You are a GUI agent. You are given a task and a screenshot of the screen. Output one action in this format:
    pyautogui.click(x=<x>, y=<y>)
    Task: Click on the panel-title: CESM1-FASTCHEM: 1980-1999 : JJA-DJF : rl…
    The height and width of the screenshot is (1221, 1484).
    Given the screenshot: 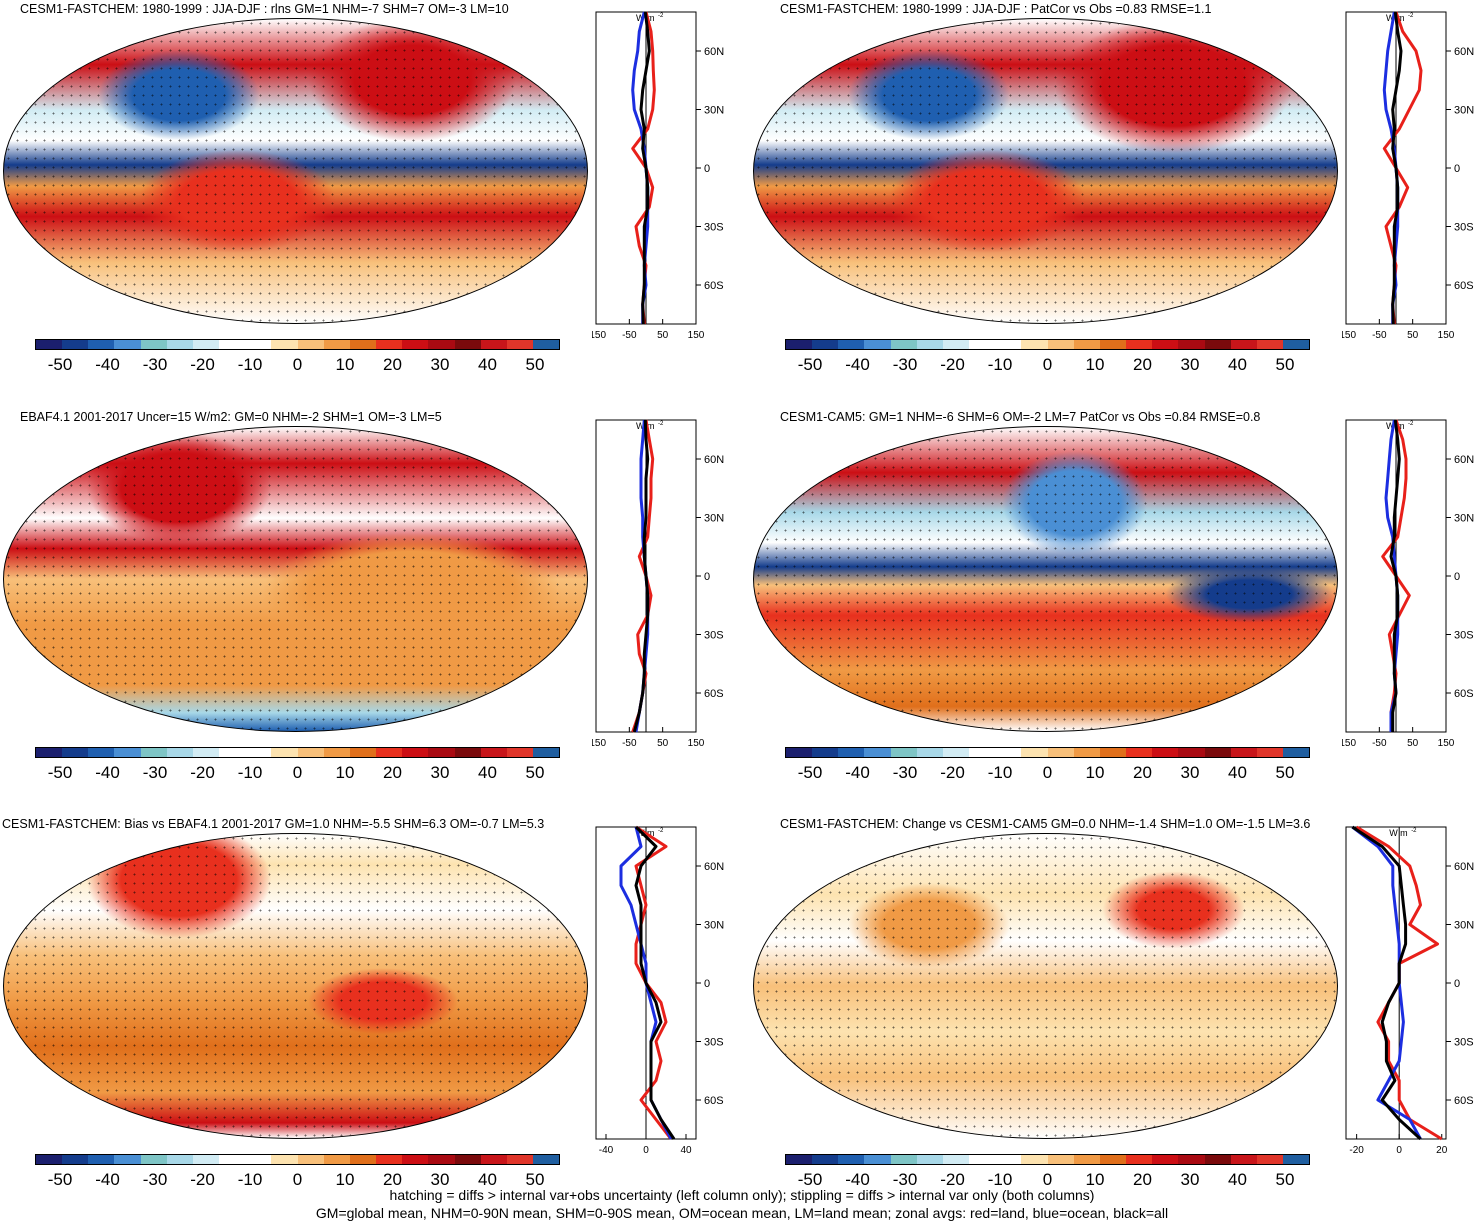 What is the action you would take?
    pyautogui.click(x=264, y=9)
    